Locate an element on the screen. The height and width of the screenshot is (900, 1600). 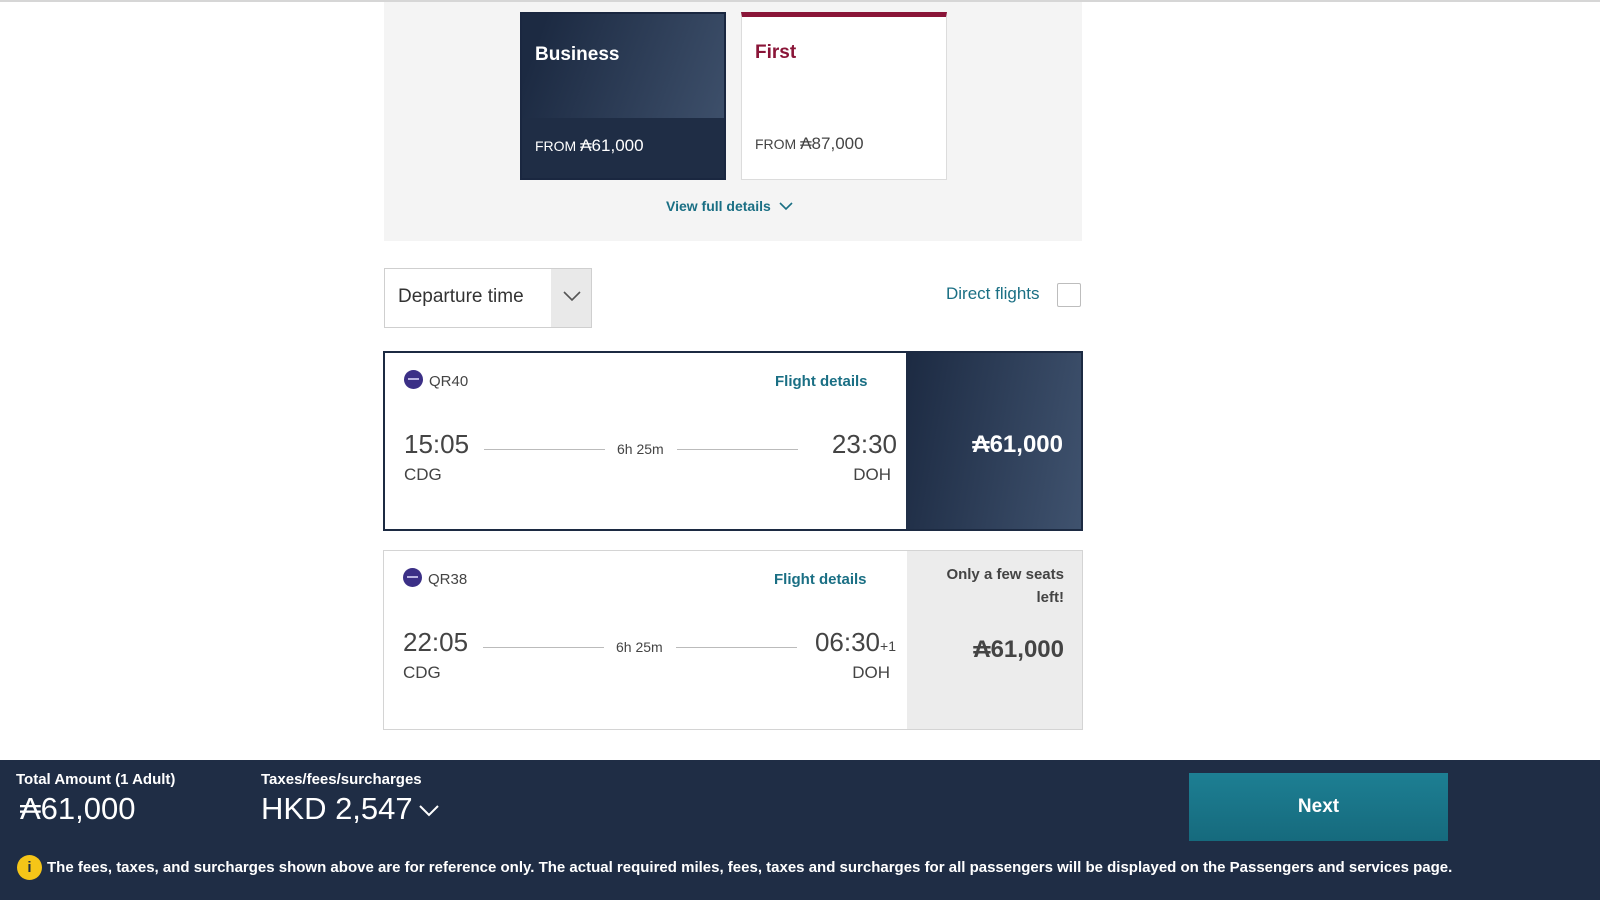
arrival-time: 23:30 is located at coordinates (864, 444).